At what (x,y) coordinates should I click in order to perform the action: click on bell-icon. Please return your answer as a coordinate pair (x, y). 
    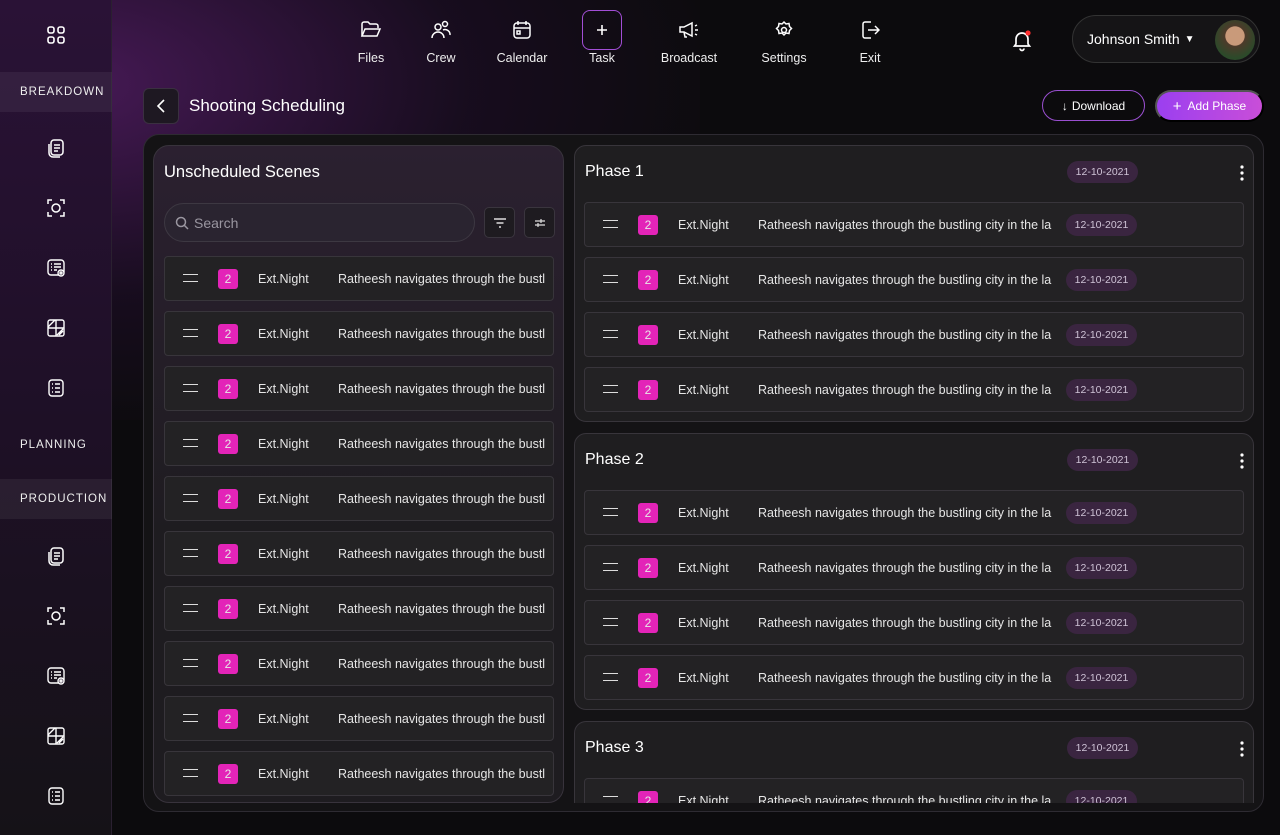
    Looking at the image, I should click on (1022, 40).